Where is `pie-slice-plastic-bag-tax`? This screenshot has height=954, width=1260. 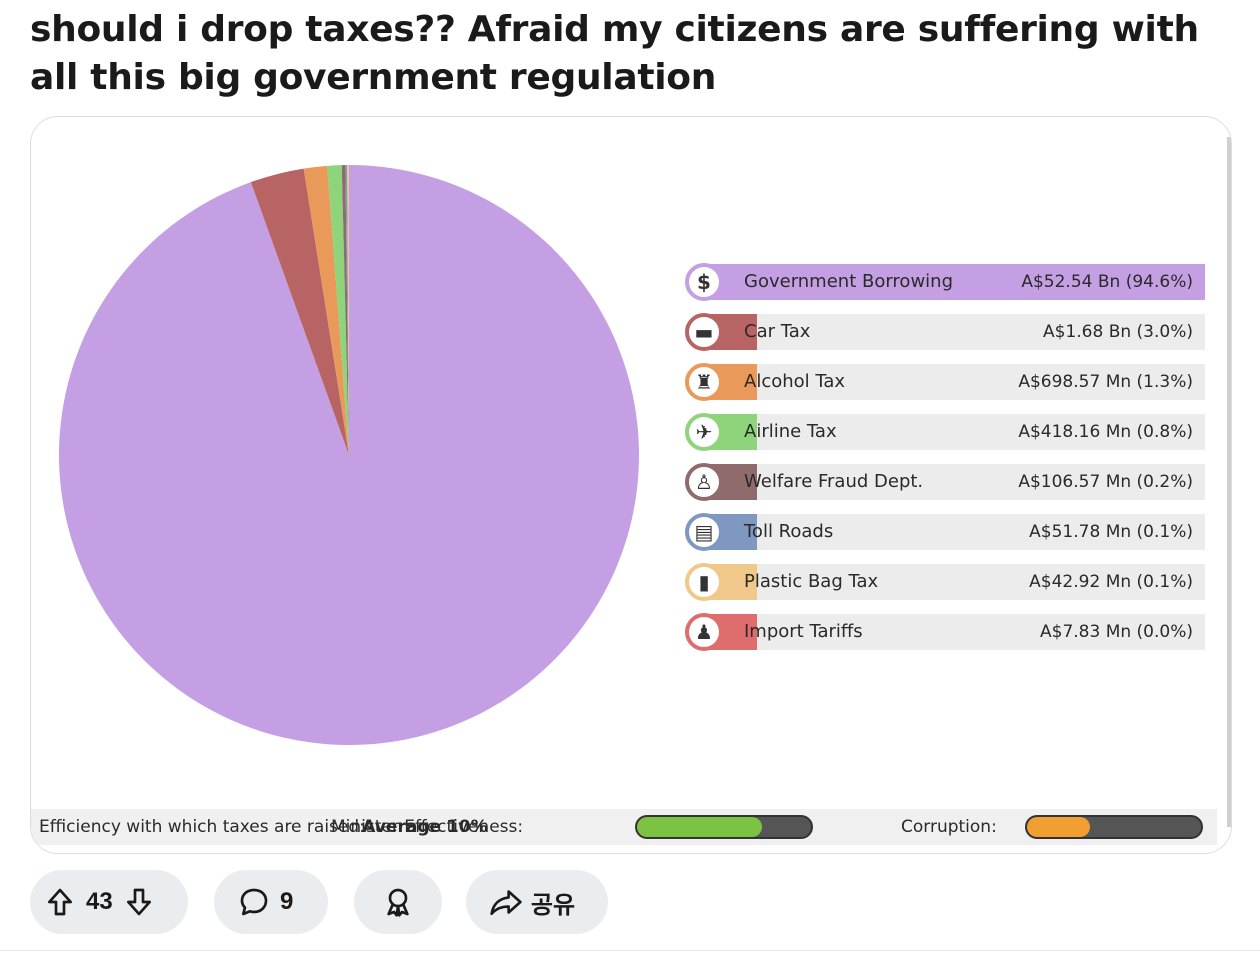 pie-slice-plastic-bag-tax is located at coordinates (348, 310).